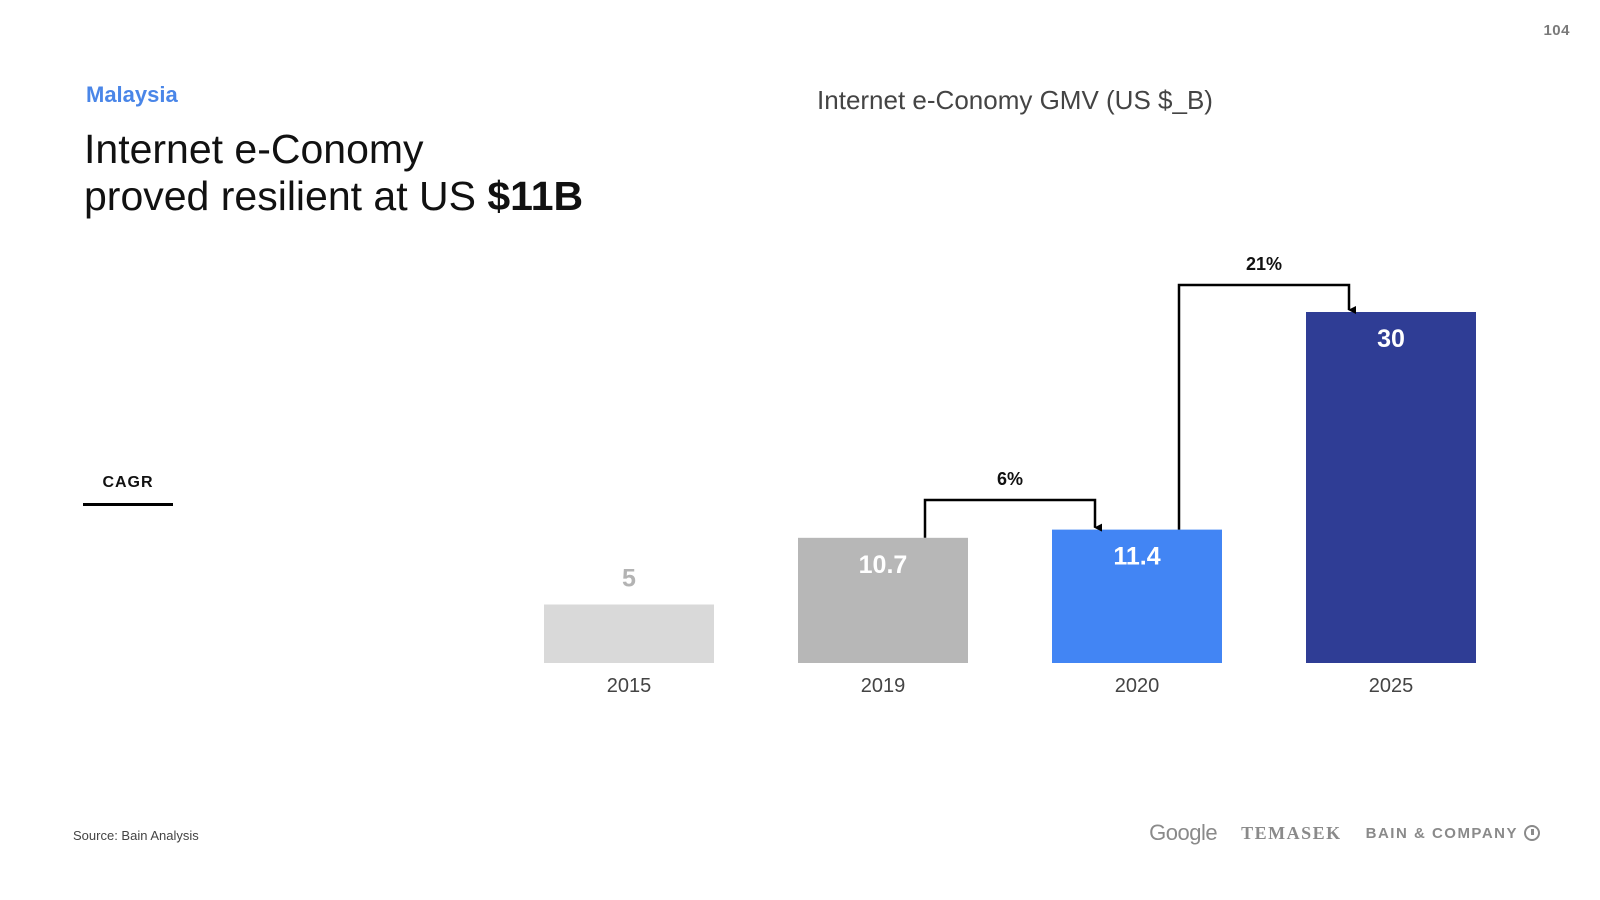  What do you see at coordinates (136, 835) in the screenshot?
I see `source-note: Source: Bain Analysis` at bounding box center [136, 835].